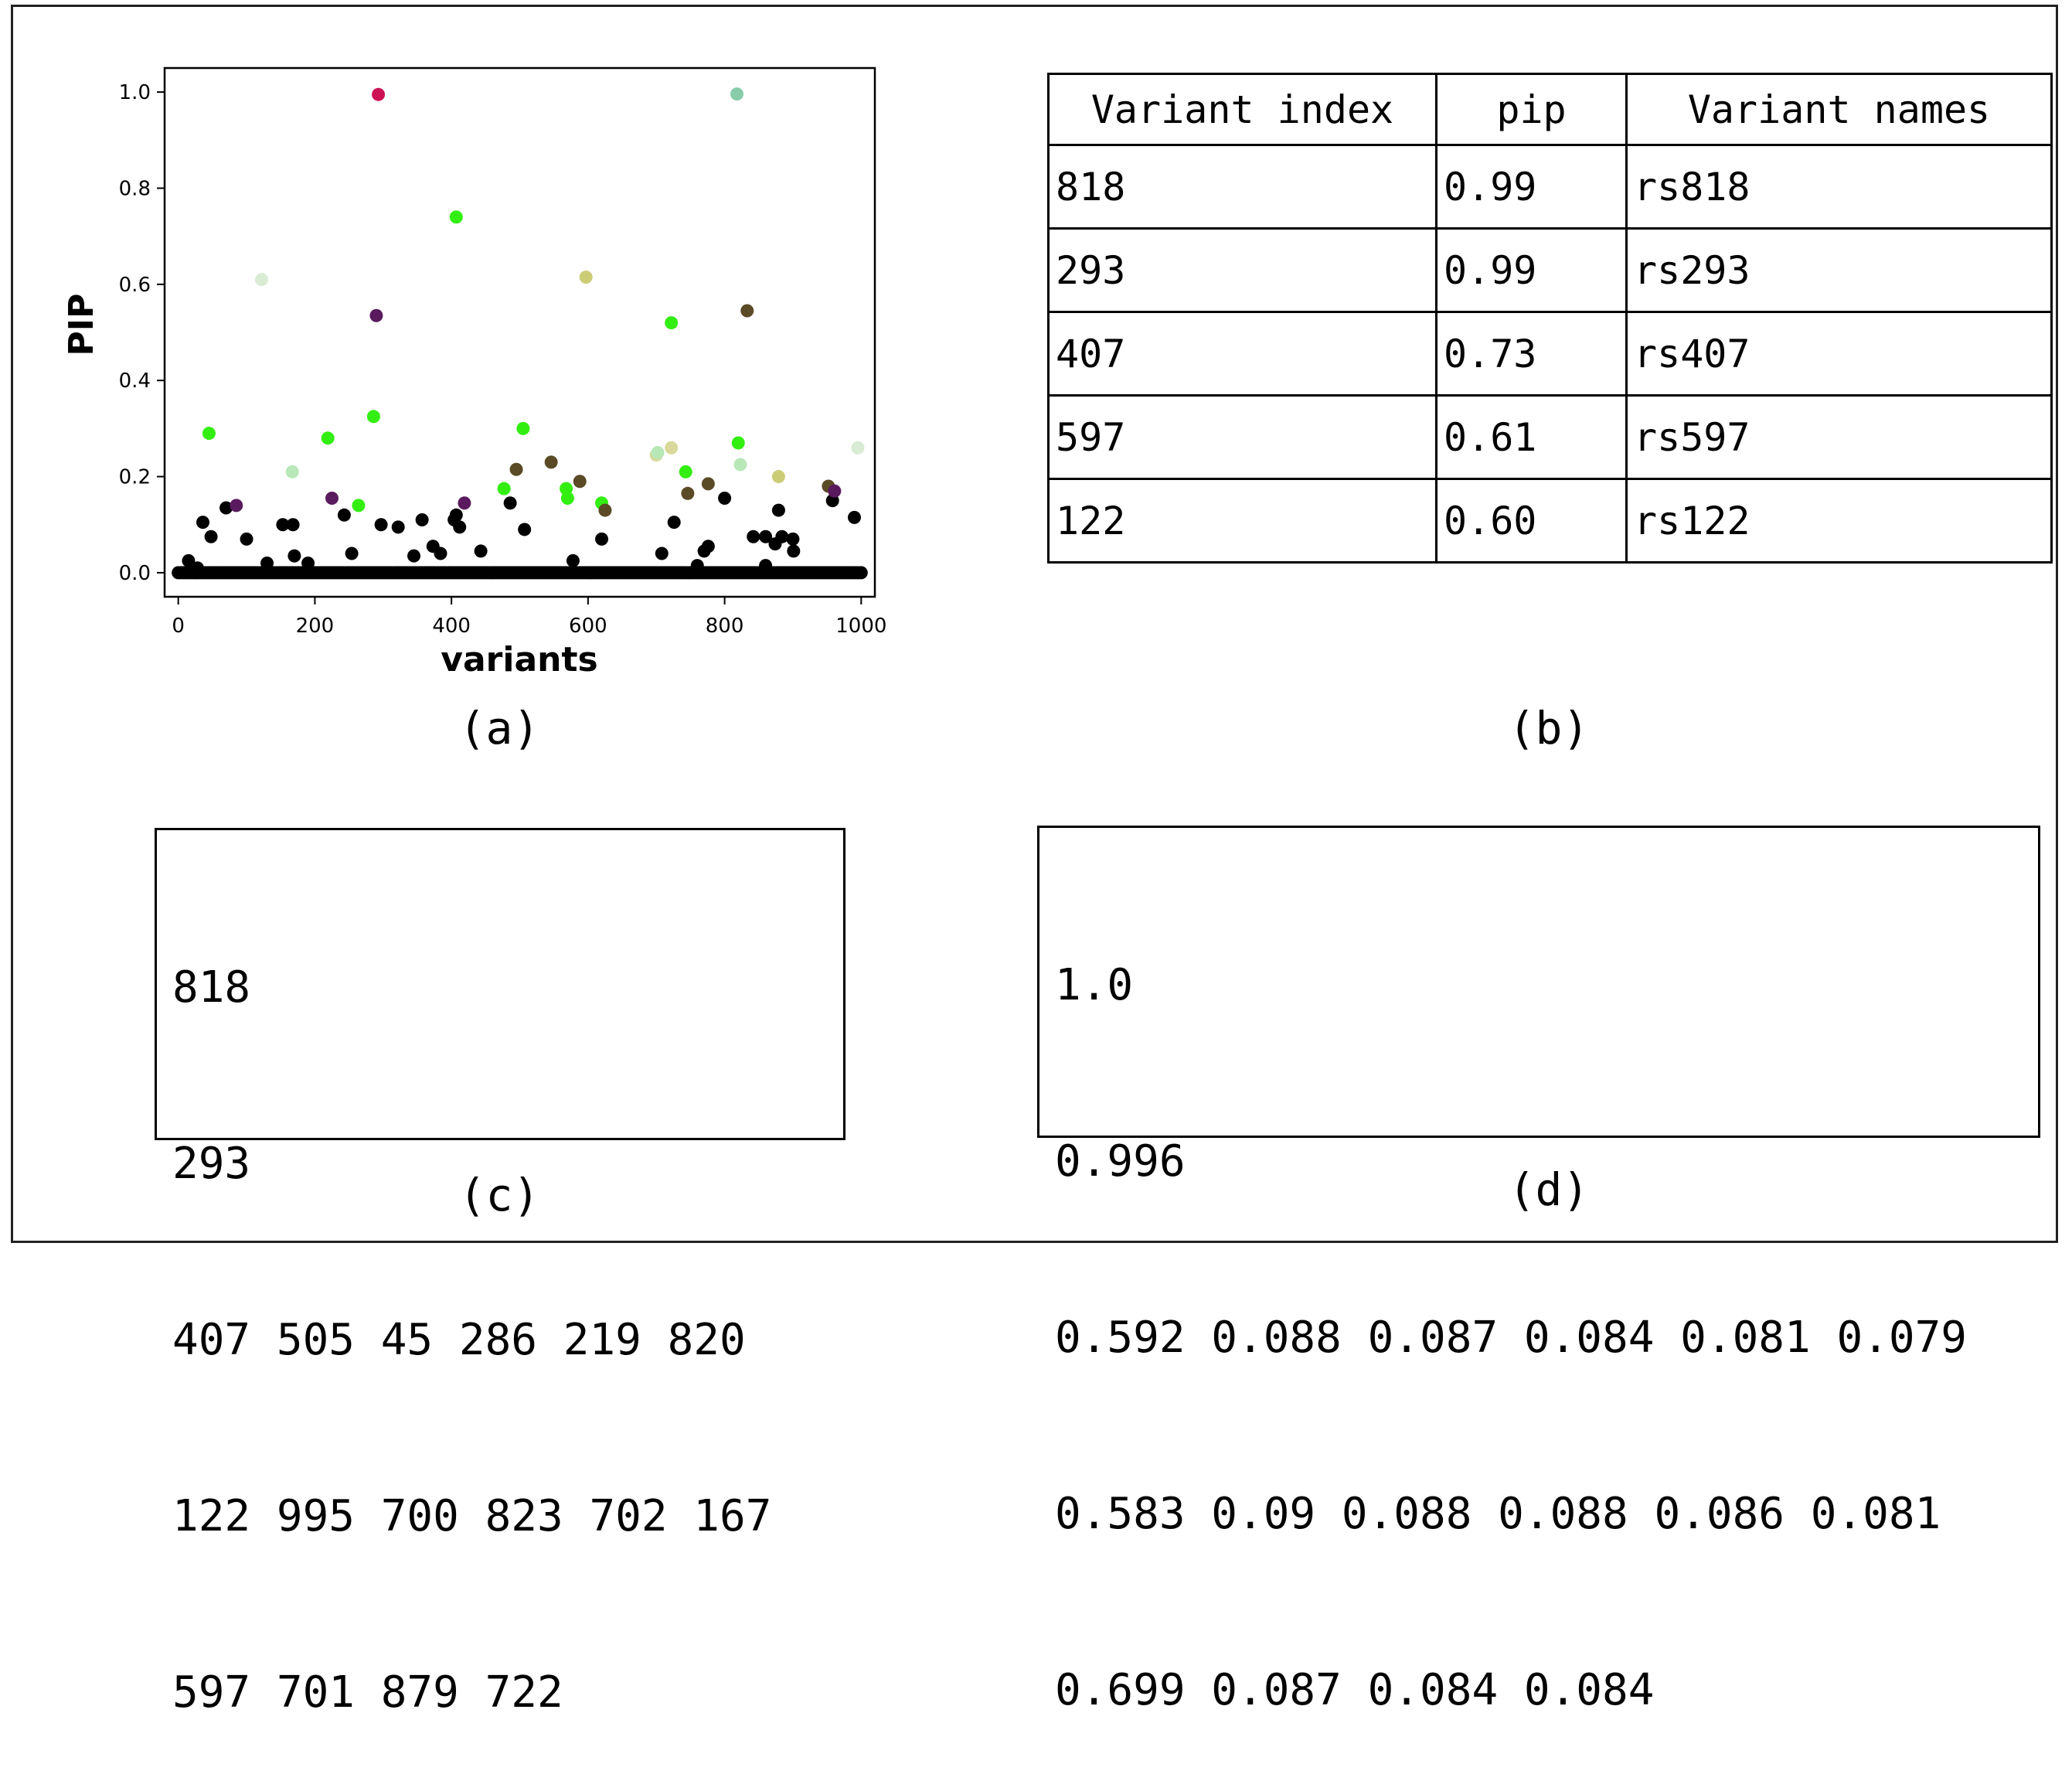 The image size is (2072, 1781). I want to click on x-tick-label: 1000, so click(860, 626).